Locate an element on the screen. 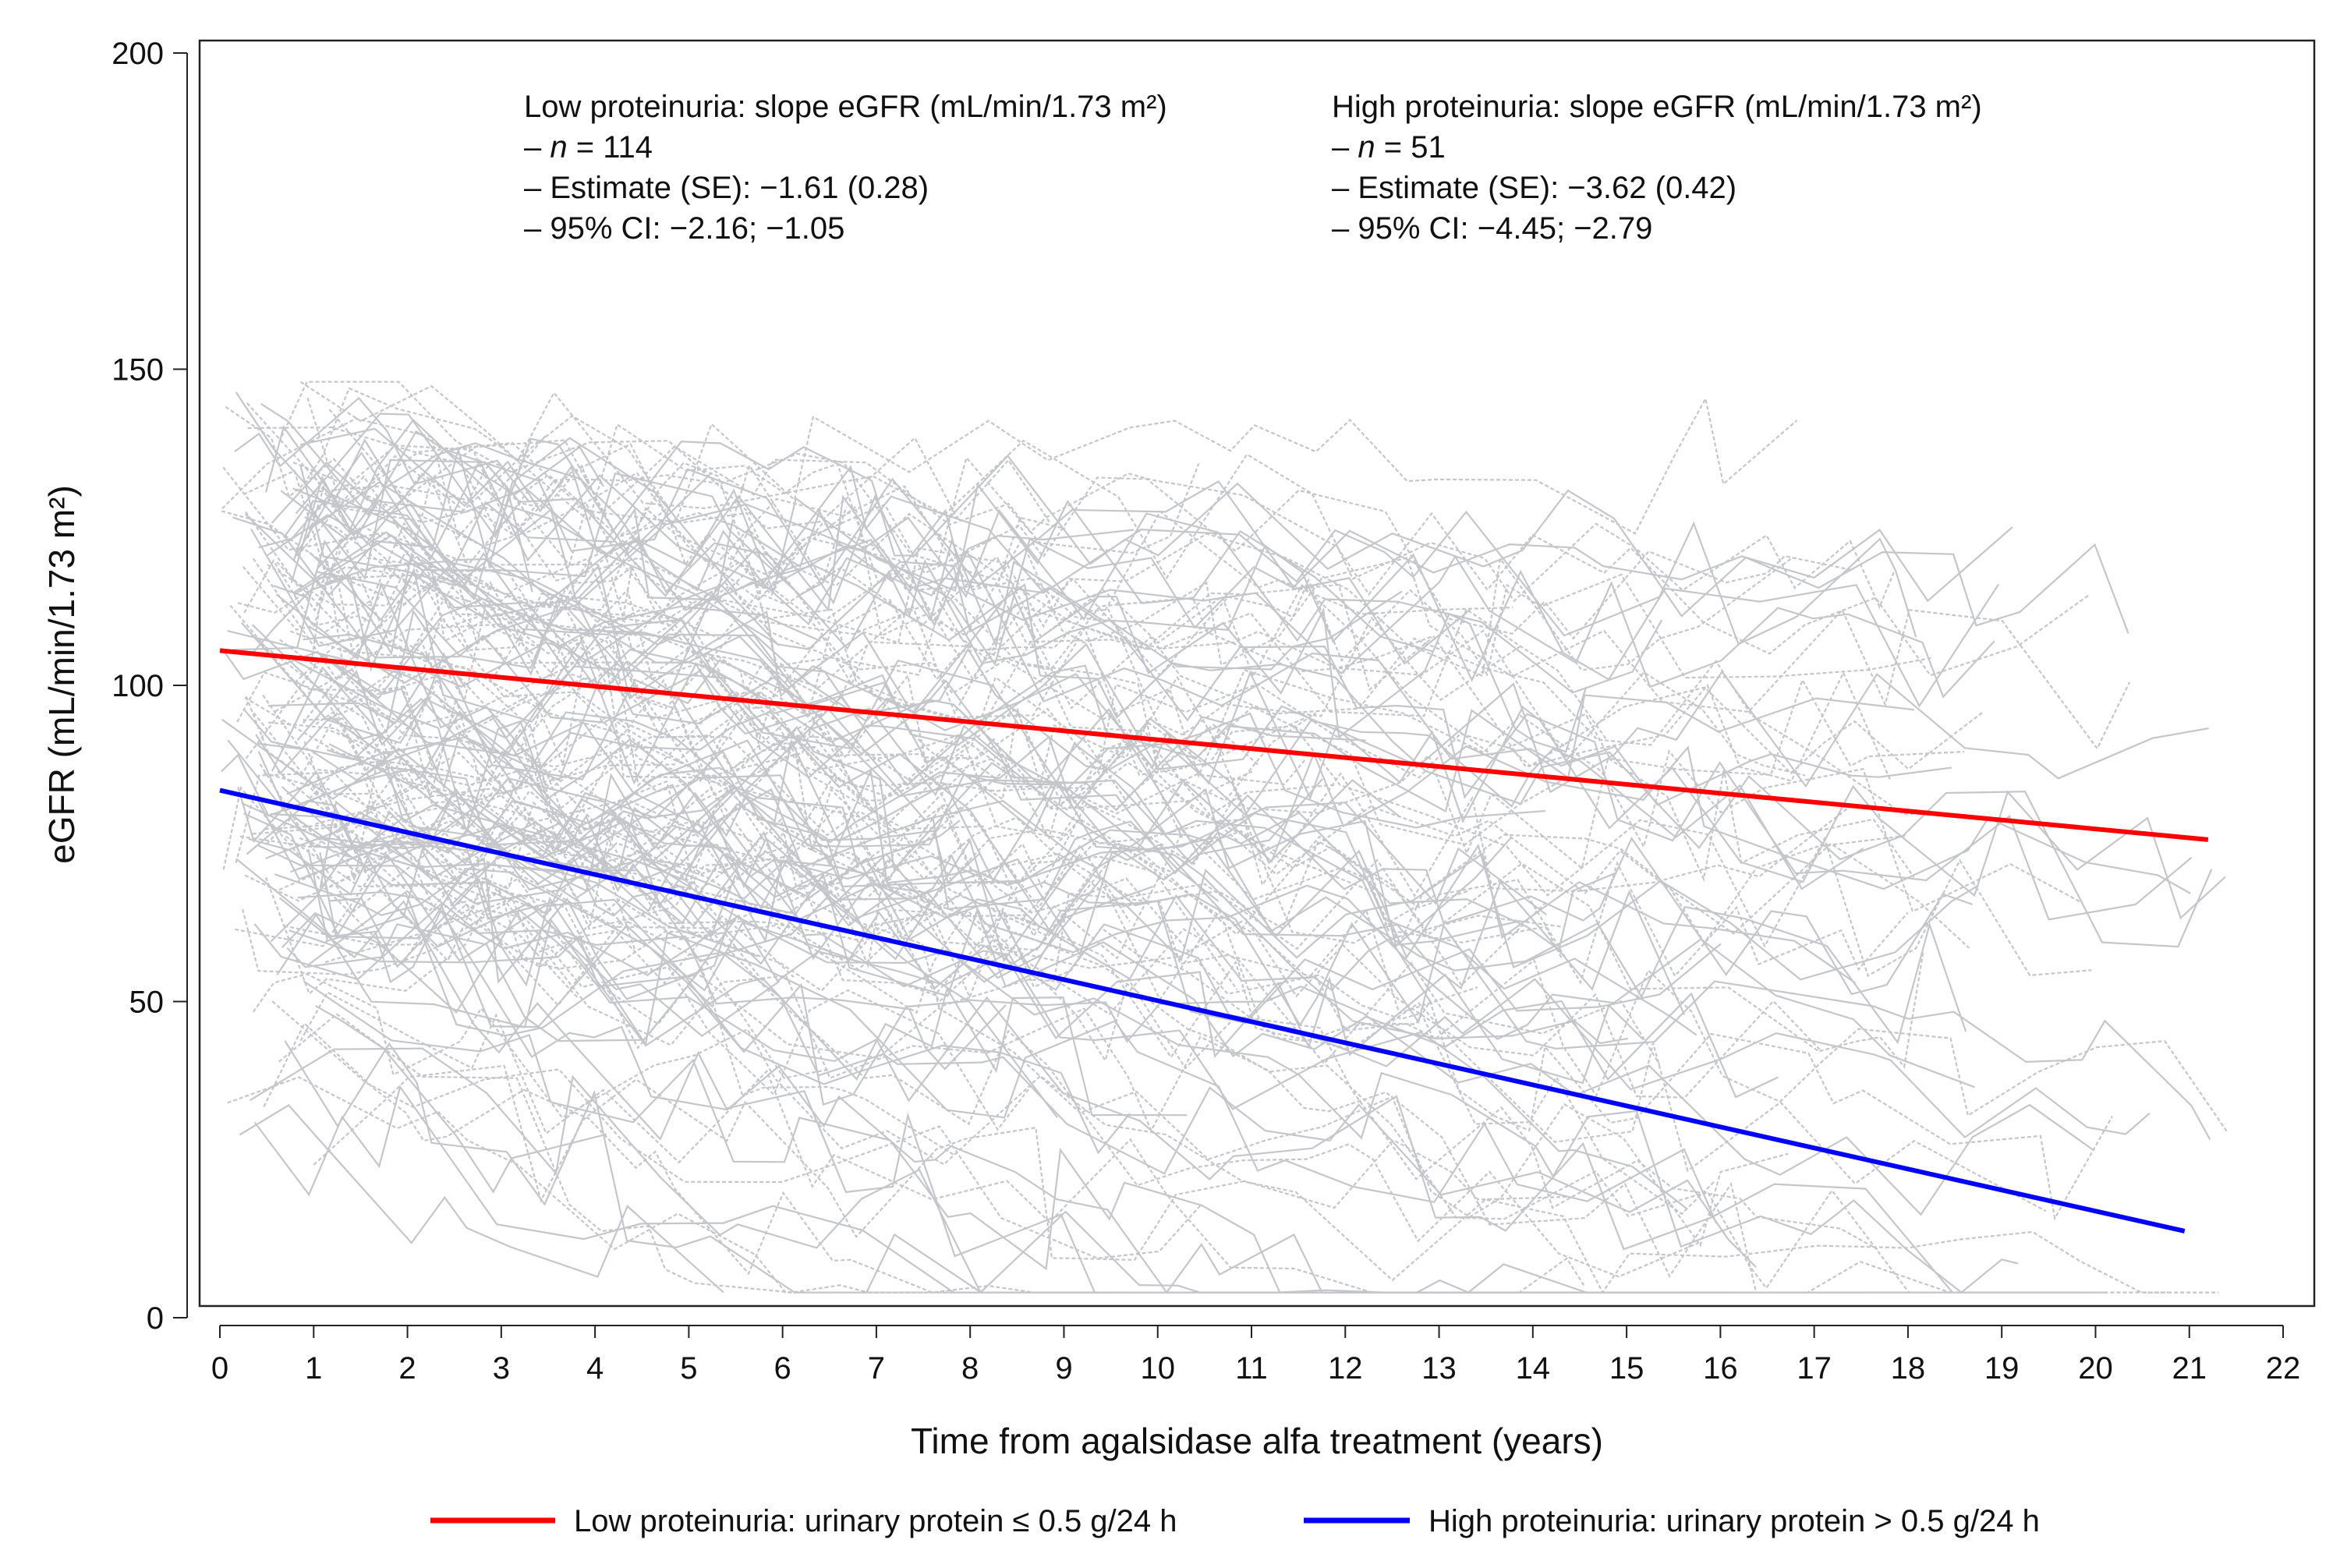  y-tick-label: 100 is located at coordinates (138, 686).